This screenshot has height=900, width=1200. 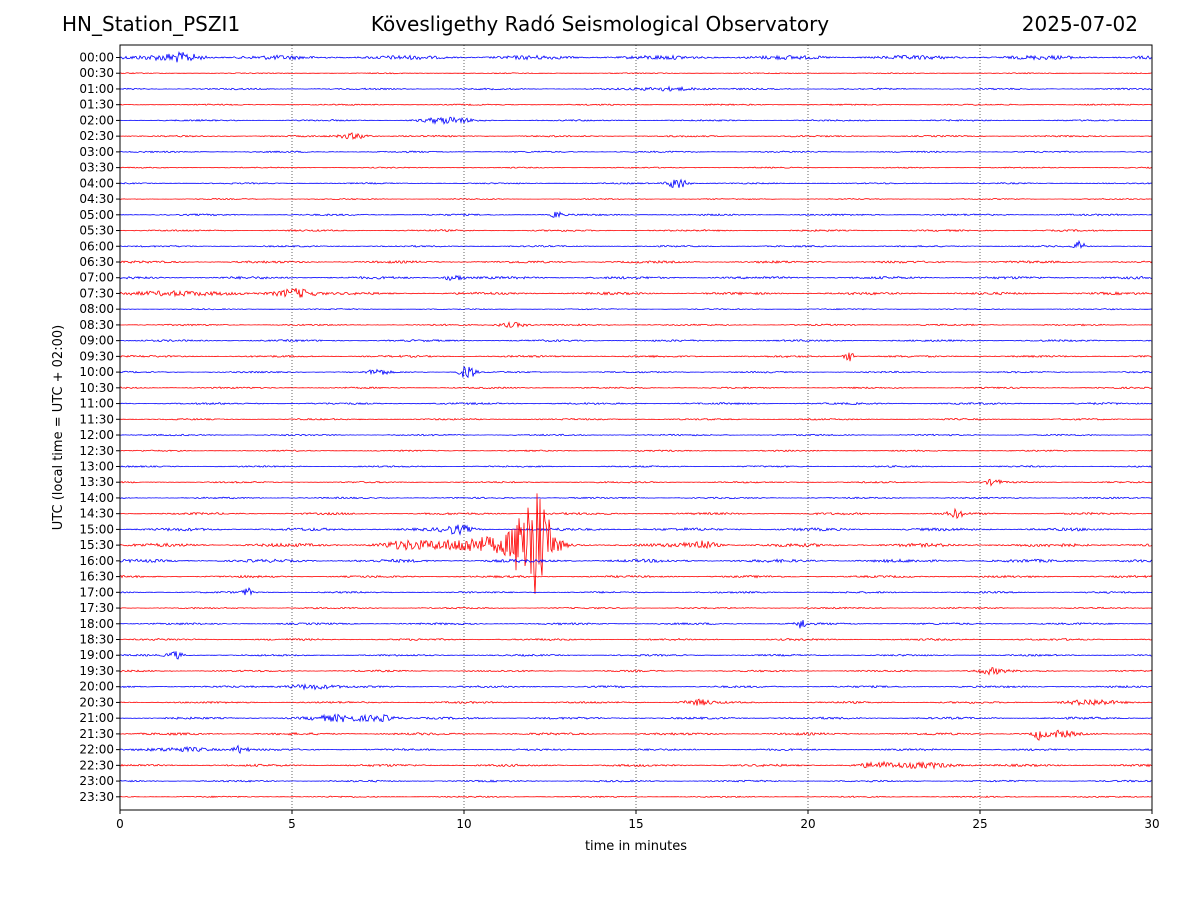 What do you see at coordinates (636, 846) in the screenshot?
I see `x-axis-label: time in minutes` at bounding box center [636, 846].